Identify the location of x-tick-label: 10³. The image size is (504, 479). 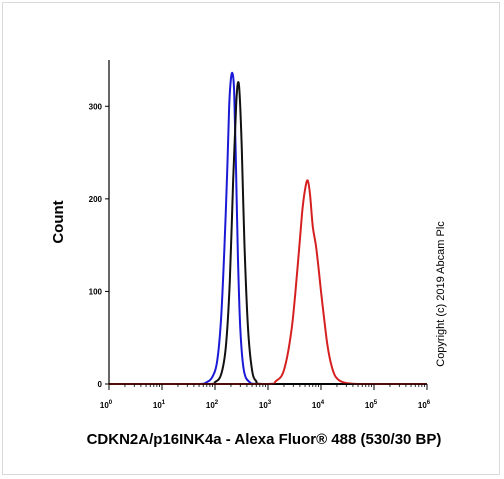
(265, 405).